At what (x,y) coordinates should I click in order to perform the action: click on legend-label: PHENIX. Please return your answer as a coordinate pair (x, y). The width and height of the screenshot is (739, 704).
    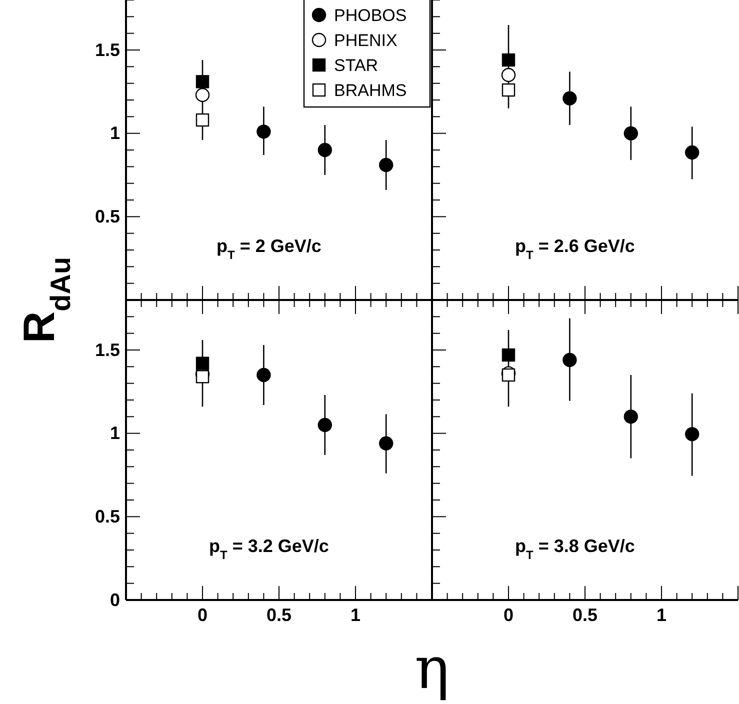
    Looking at the image, I should click on (366, 40).